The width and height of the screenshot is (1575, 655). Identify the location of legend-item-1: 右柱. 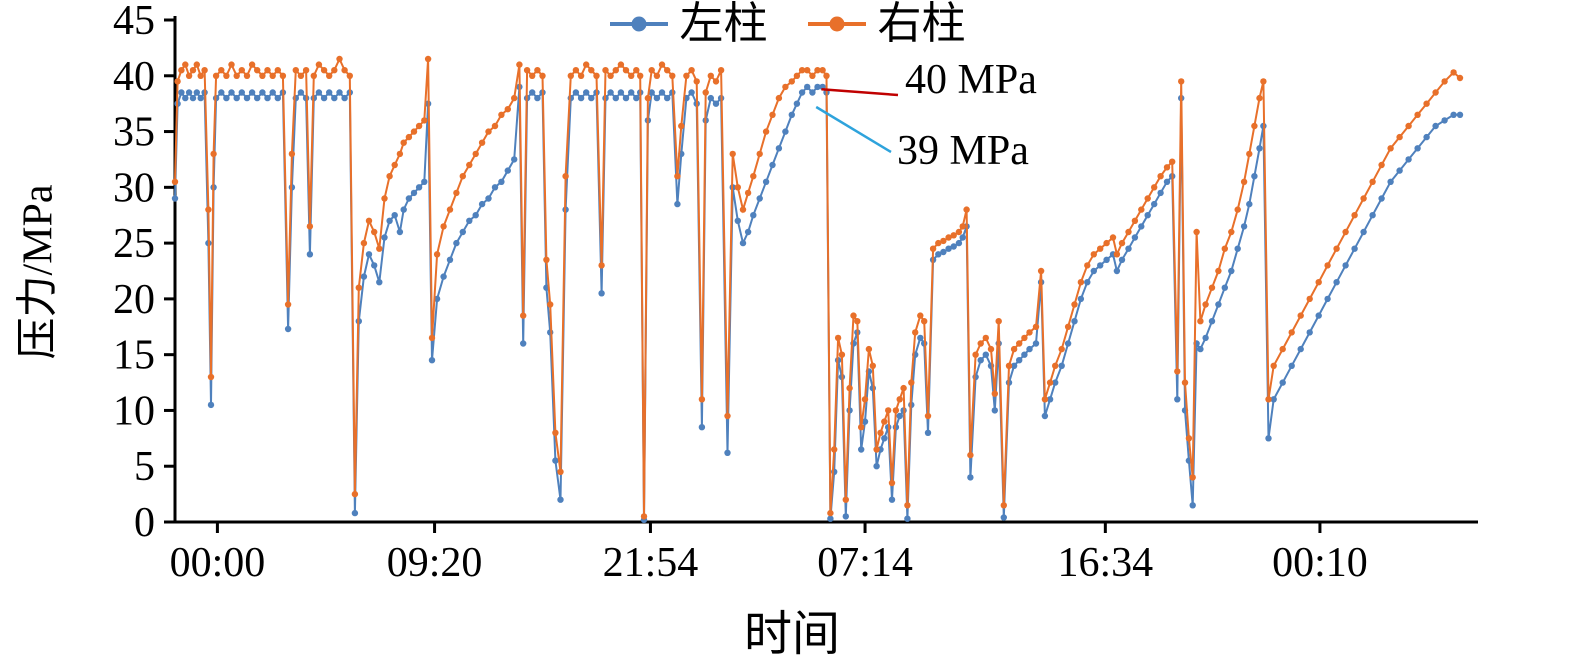
(886, 24).